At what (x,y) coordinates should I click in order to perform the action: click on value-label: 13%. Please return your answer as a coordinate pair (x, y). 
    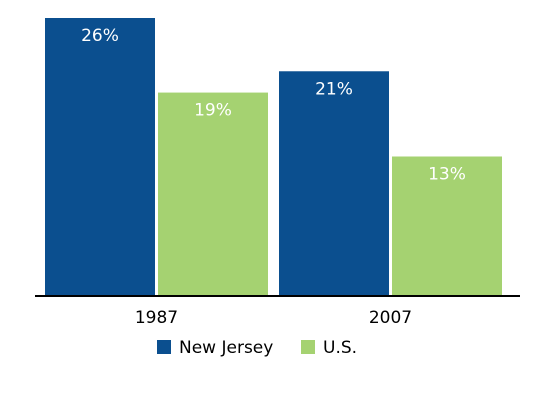
    Looking at the image, I should click on (447, 175).